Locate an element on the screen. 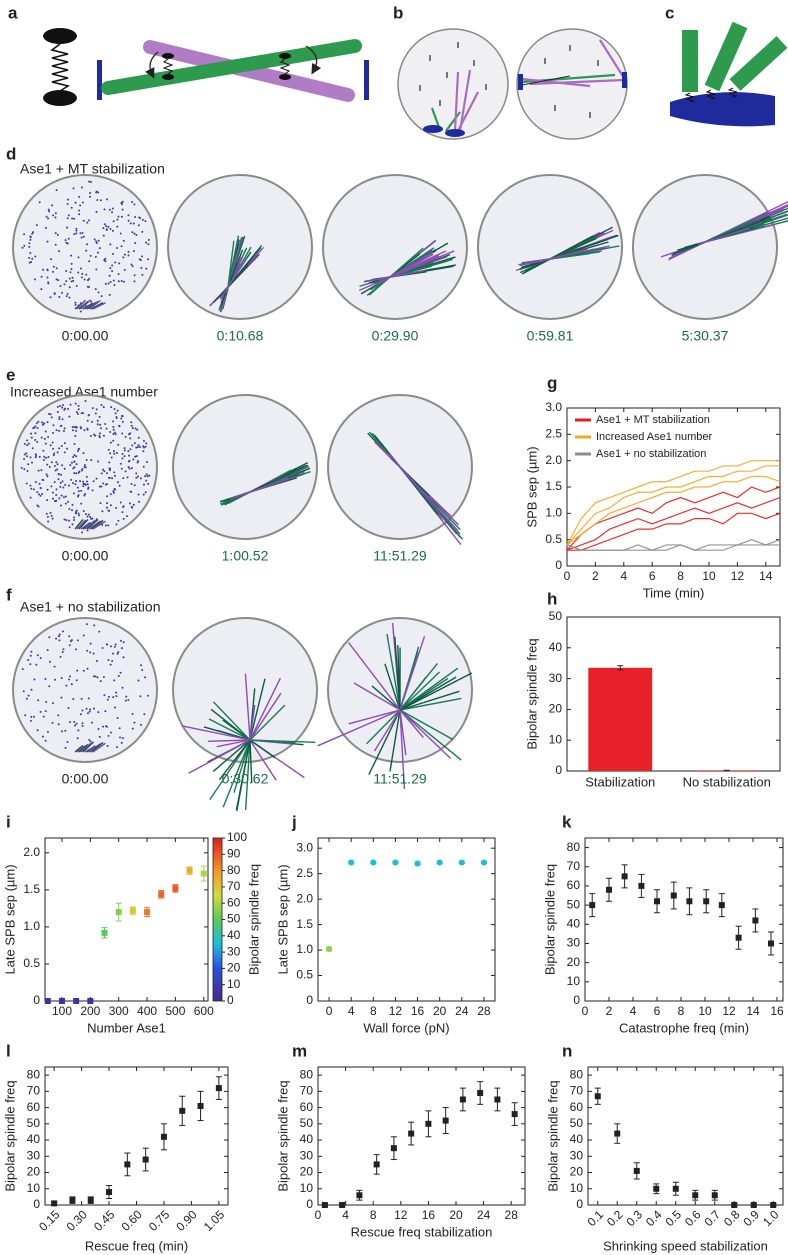 This screenshot has width=788, height=1255. motor-head is located at coordinates (60, 98).